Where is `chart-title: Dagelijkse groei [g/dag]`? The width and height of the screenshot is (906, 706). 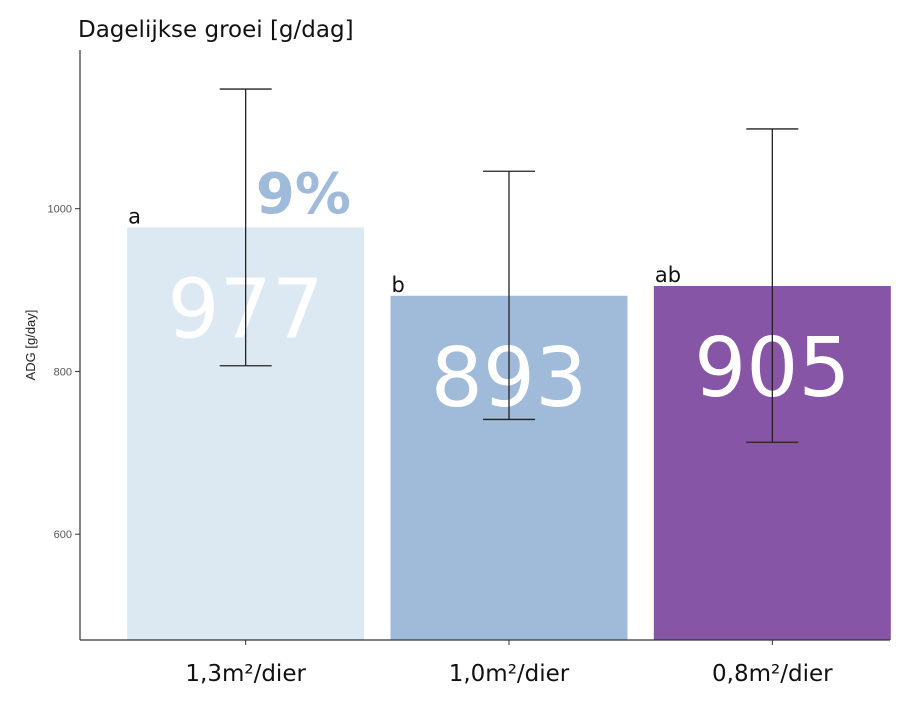 chart-title: Dagelijkse groei [g/dag] is located at coordinates (216, 30).